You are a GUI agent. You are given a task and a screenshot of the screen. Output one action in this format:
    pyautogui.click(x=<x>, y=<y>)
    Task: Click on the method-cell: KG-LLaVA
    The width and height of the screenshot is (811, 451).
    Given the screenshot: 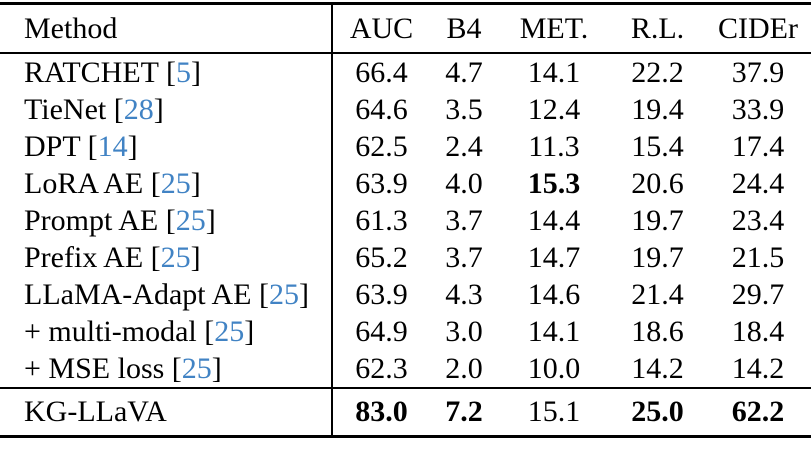 What is the action you would take?
    pyautogui.click(x=166, y=412)
    